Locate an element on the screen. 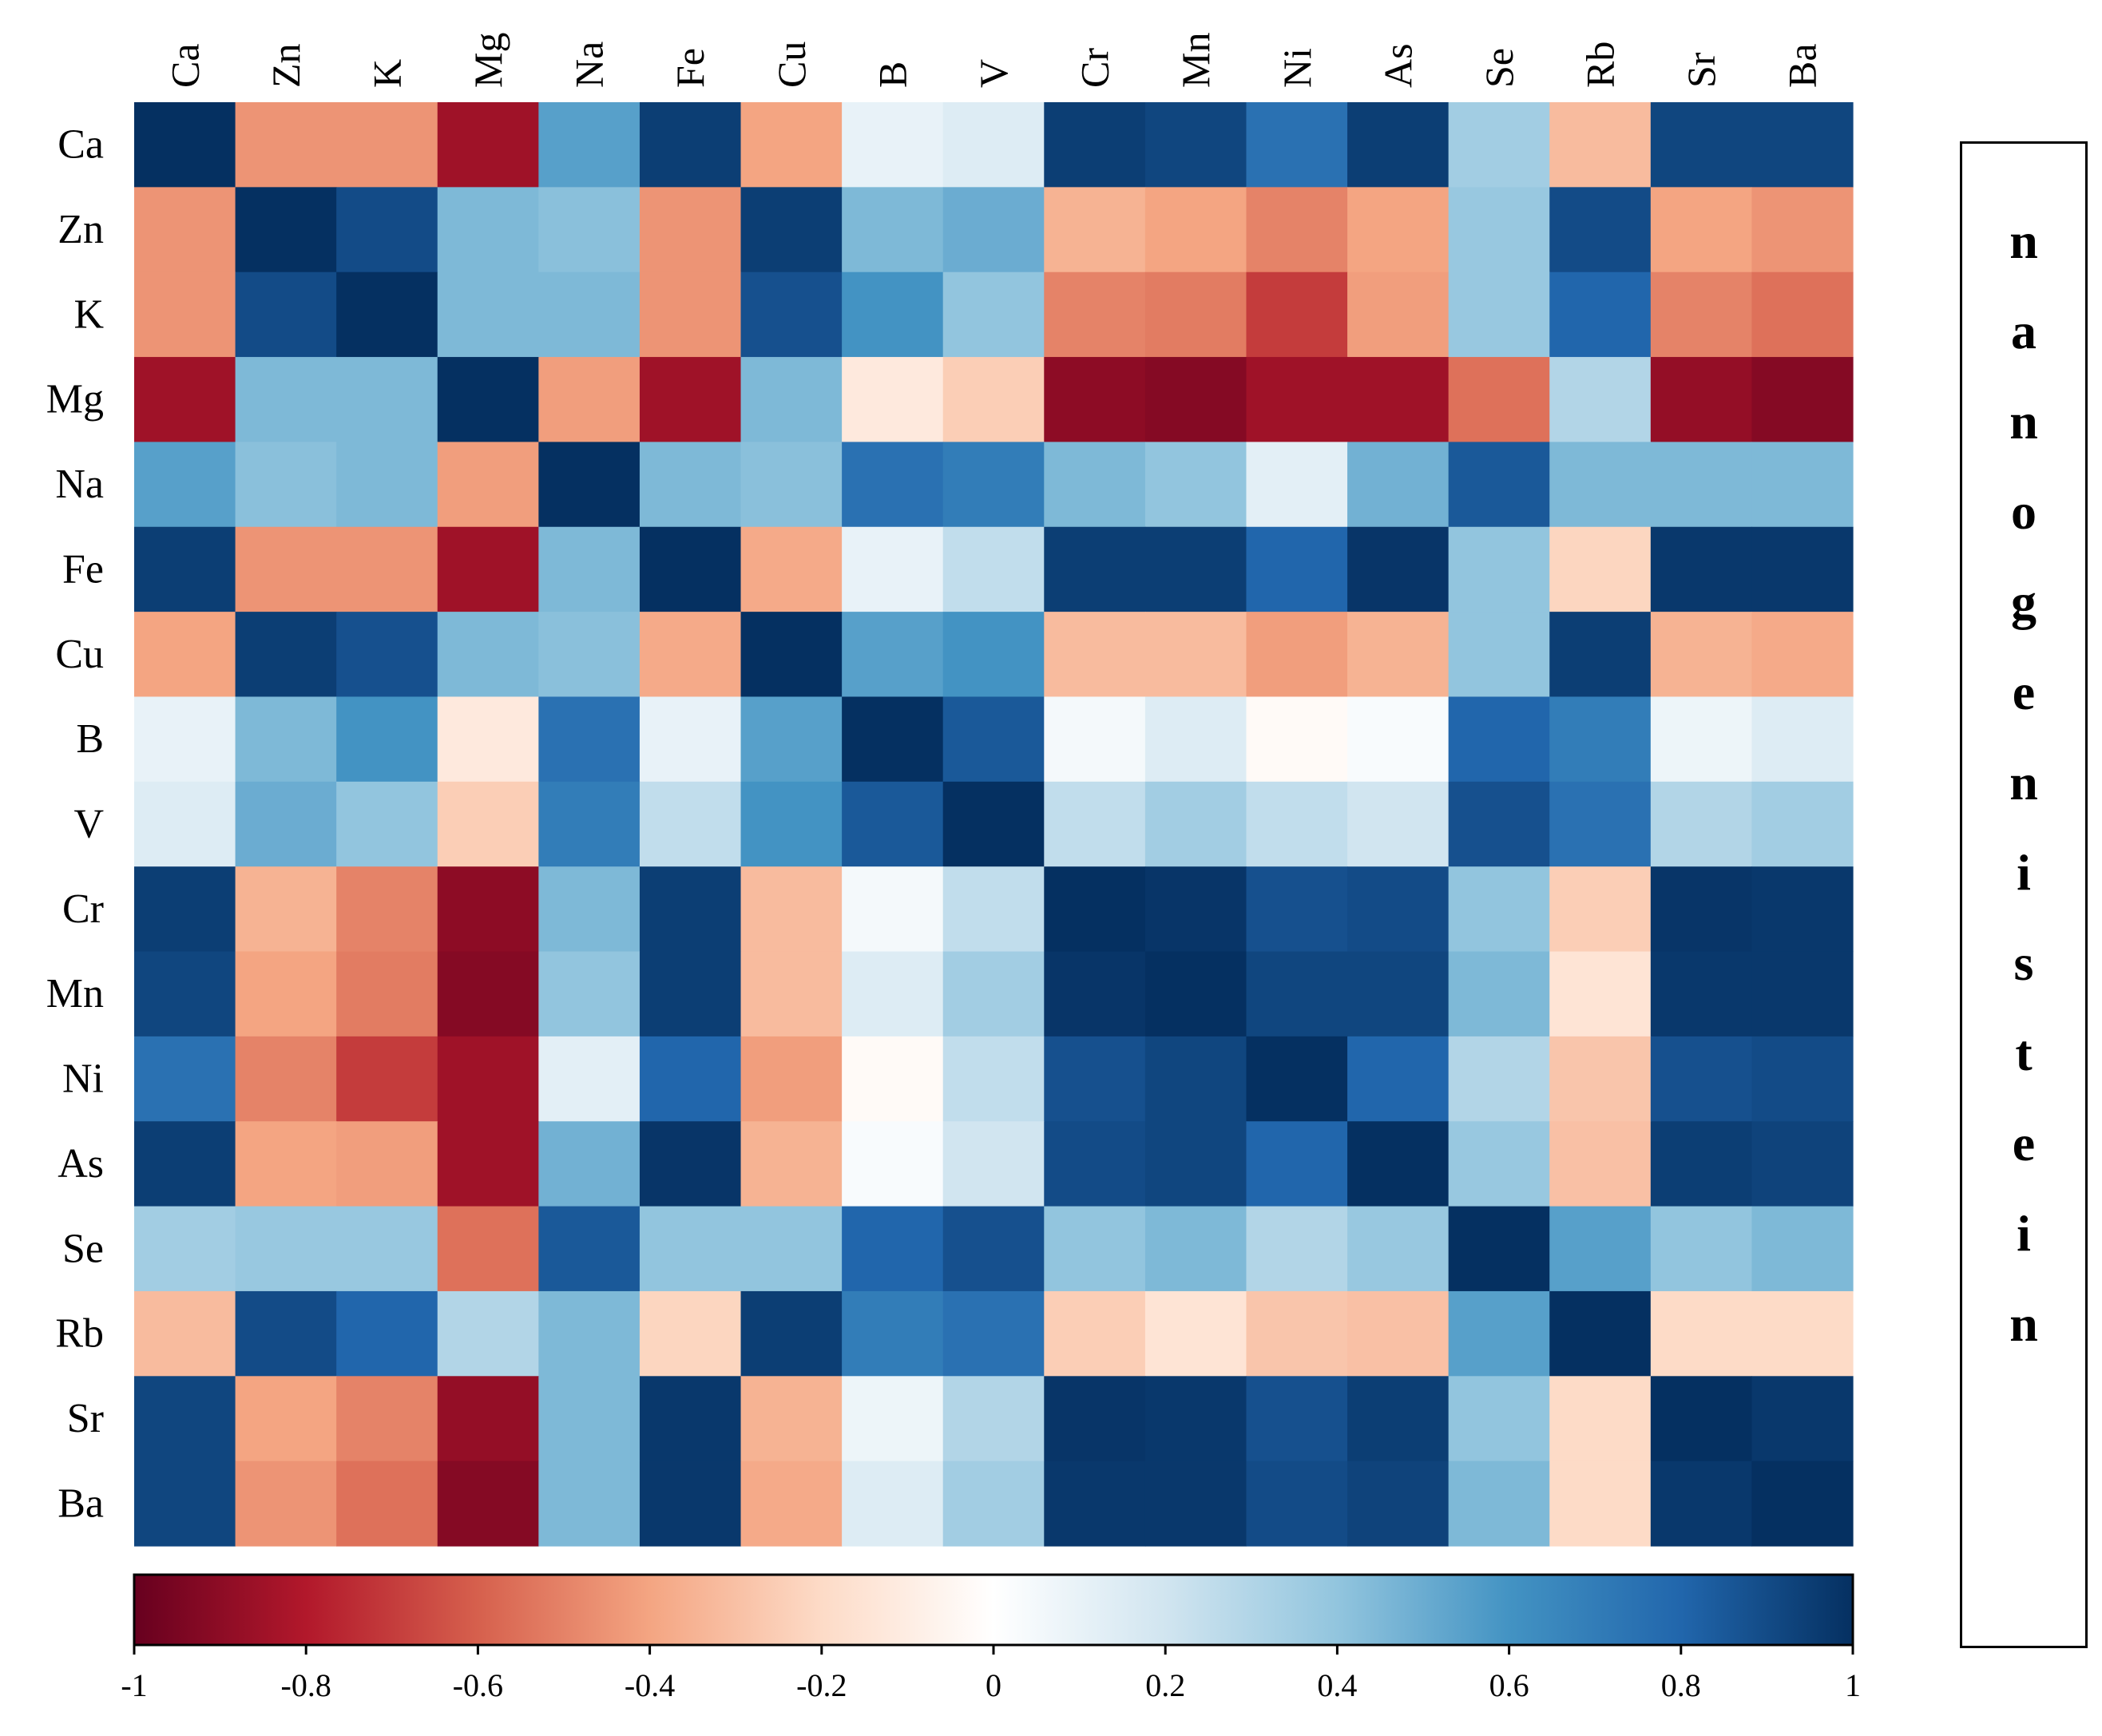 This screenshot has width=2102, height=1736. cell-ni-ba is located at coordinates (1802, 1079).